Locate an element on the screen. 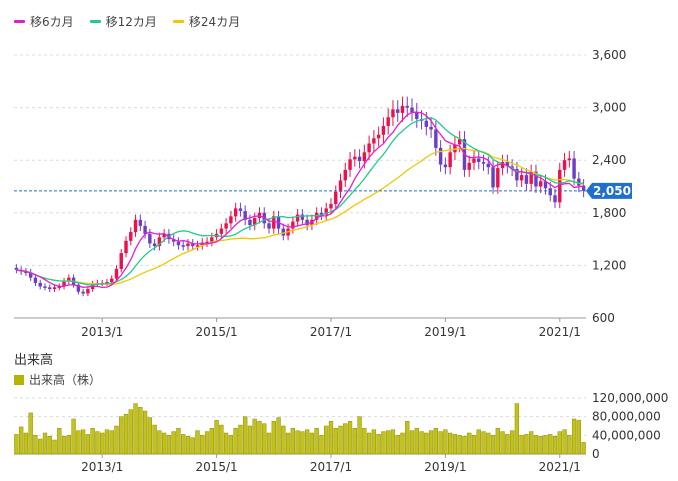 The image size is (678, 481). current-price-tag is located at coordinates (609, 190).